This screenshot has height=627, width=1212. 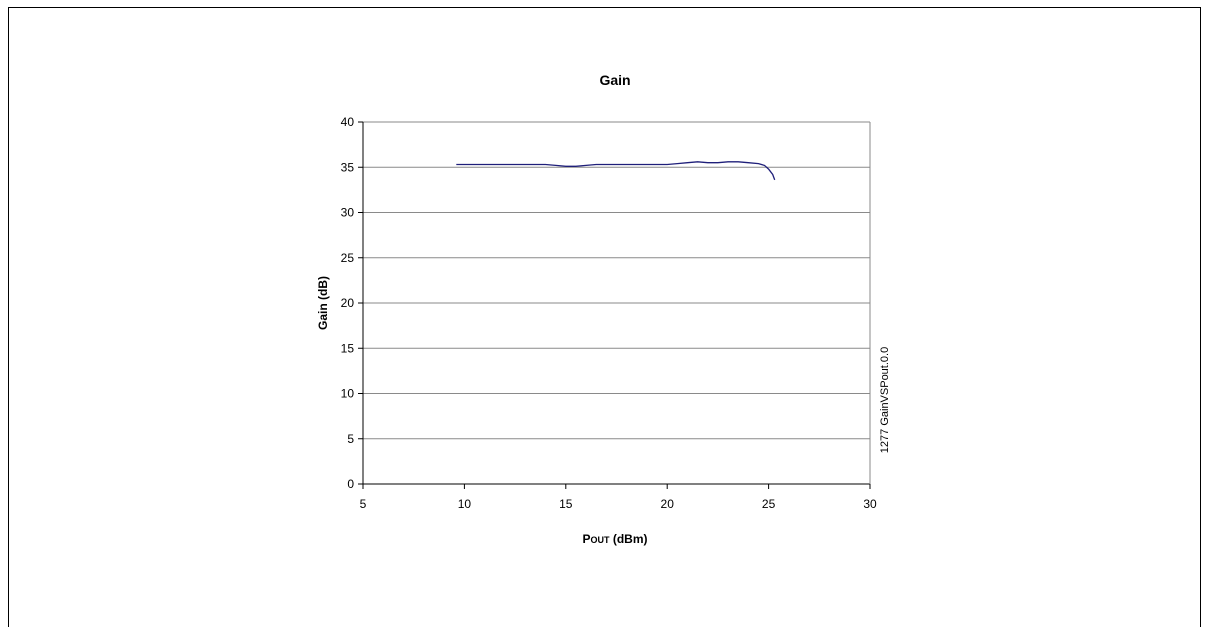 I want to click on x-tick-label-10: 10, so click(x=465, y=504).